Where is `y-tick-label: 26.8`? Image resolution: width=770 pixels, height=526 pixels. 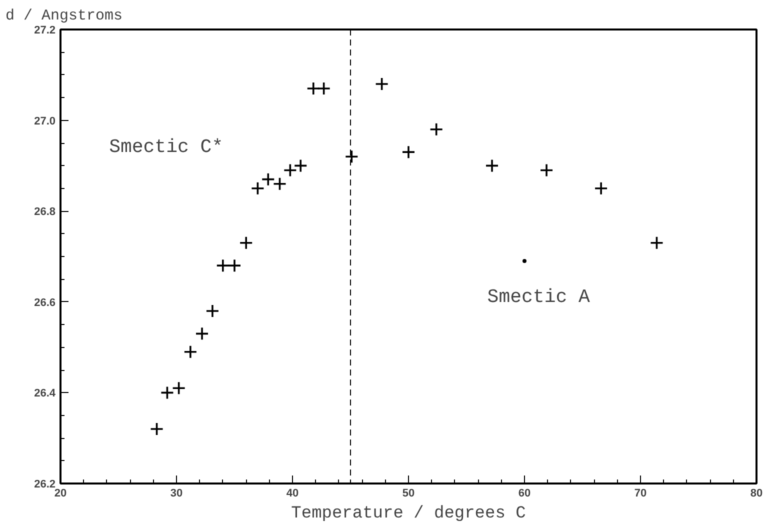 y-tick-label: 26.8 is located at coordinates (45, 212).